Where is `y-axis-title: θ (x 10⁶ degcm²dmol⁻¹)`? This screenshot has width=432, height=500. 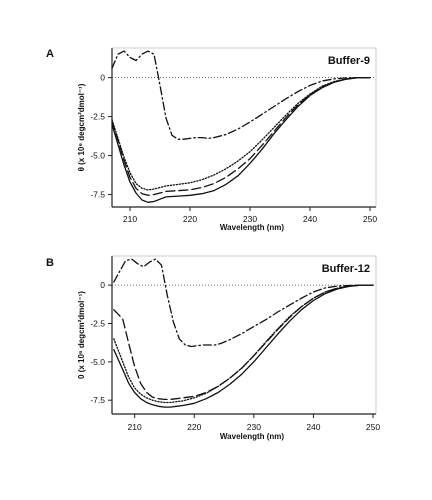 y-axis-title: θ (x 10⁶ degcm²dmol⁻¹) is located at coordinates (81, 127).